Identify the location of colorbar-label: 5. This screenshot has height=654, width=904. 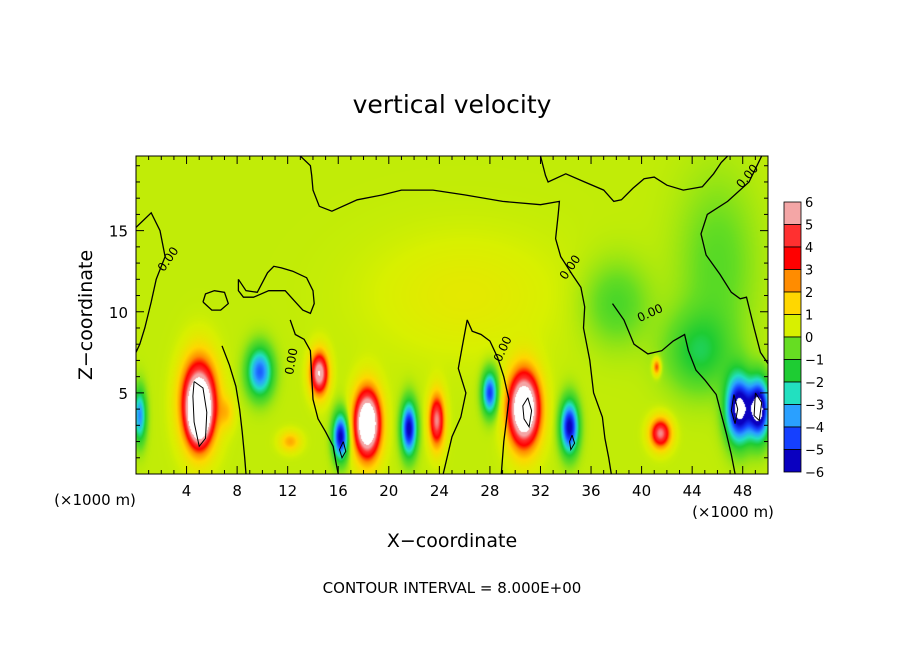
(809, 226).